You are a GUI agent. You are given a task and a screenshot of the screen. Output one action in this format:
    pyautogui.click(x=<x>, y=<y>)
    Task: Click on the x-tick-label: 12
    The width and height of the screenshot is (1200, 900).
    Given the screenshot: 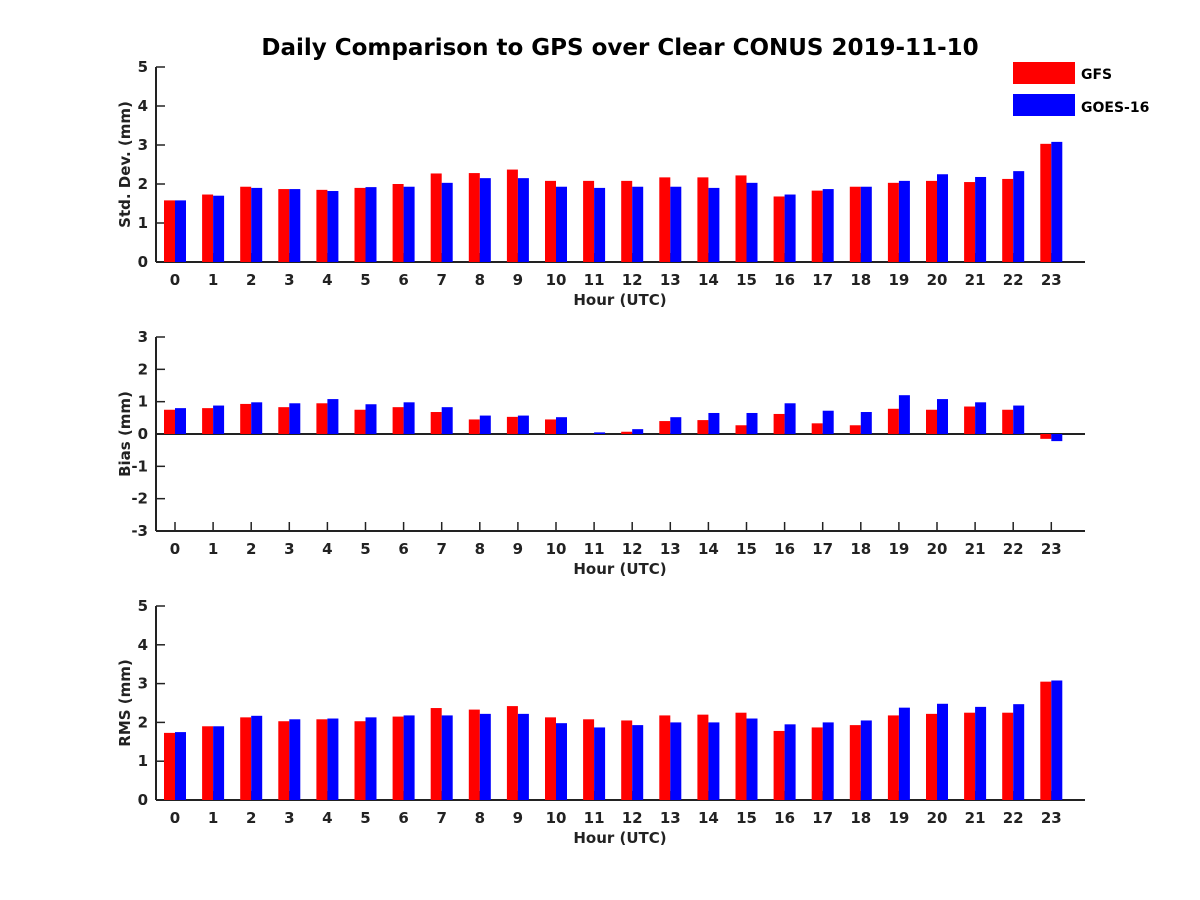 What is the action you would take?
    pyautogui.click(x=632, y=280)
    